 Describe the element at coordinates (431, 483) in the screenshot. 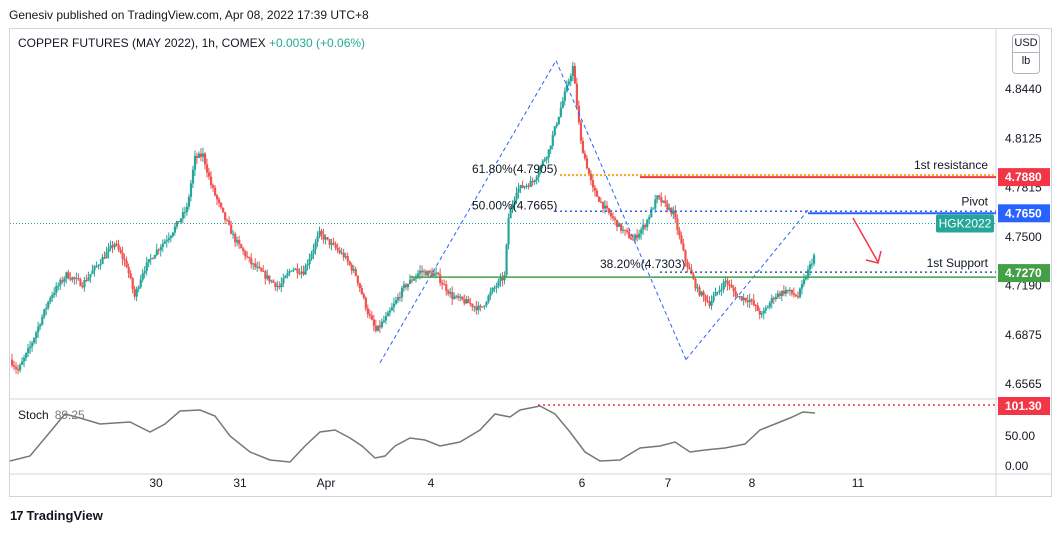

I see `time-tick-label: 4` at that location.